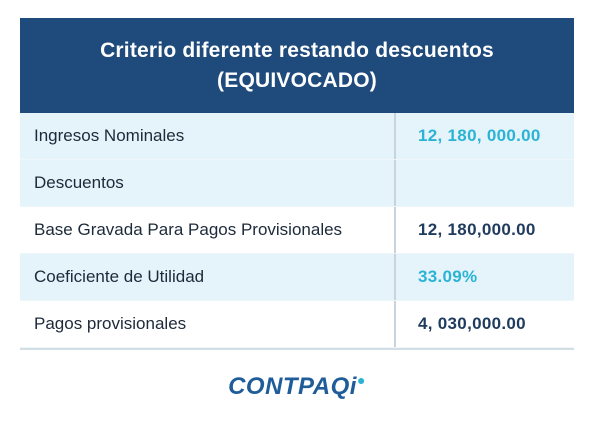  Describe the element at coordinates (119, 276) in the screenshot. I see `row-label: Coeficiente de Utilidad` at that location.